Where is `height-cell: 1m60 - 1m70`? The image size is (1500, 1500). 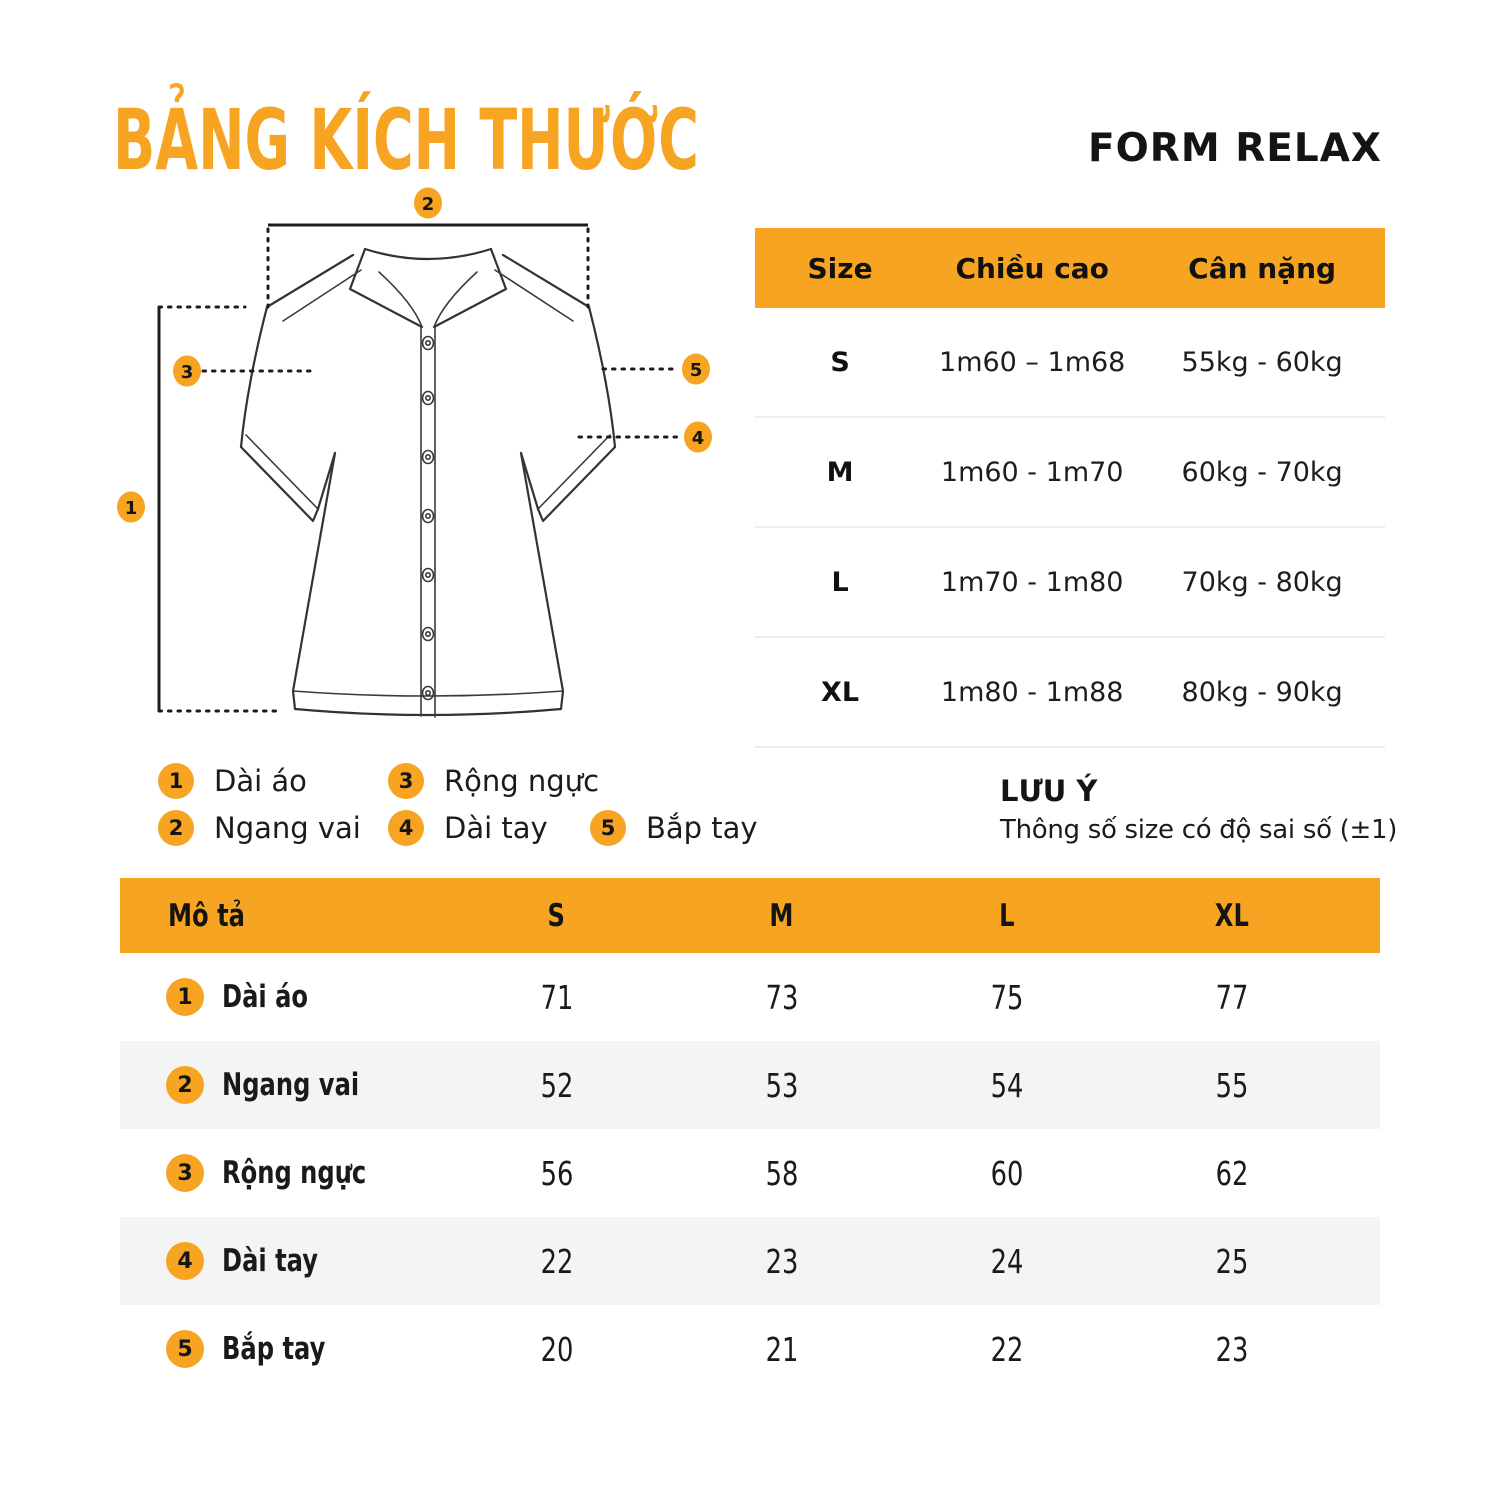 height-cell: 1m60 - 1m70 is located at coordinates (1032, 472).